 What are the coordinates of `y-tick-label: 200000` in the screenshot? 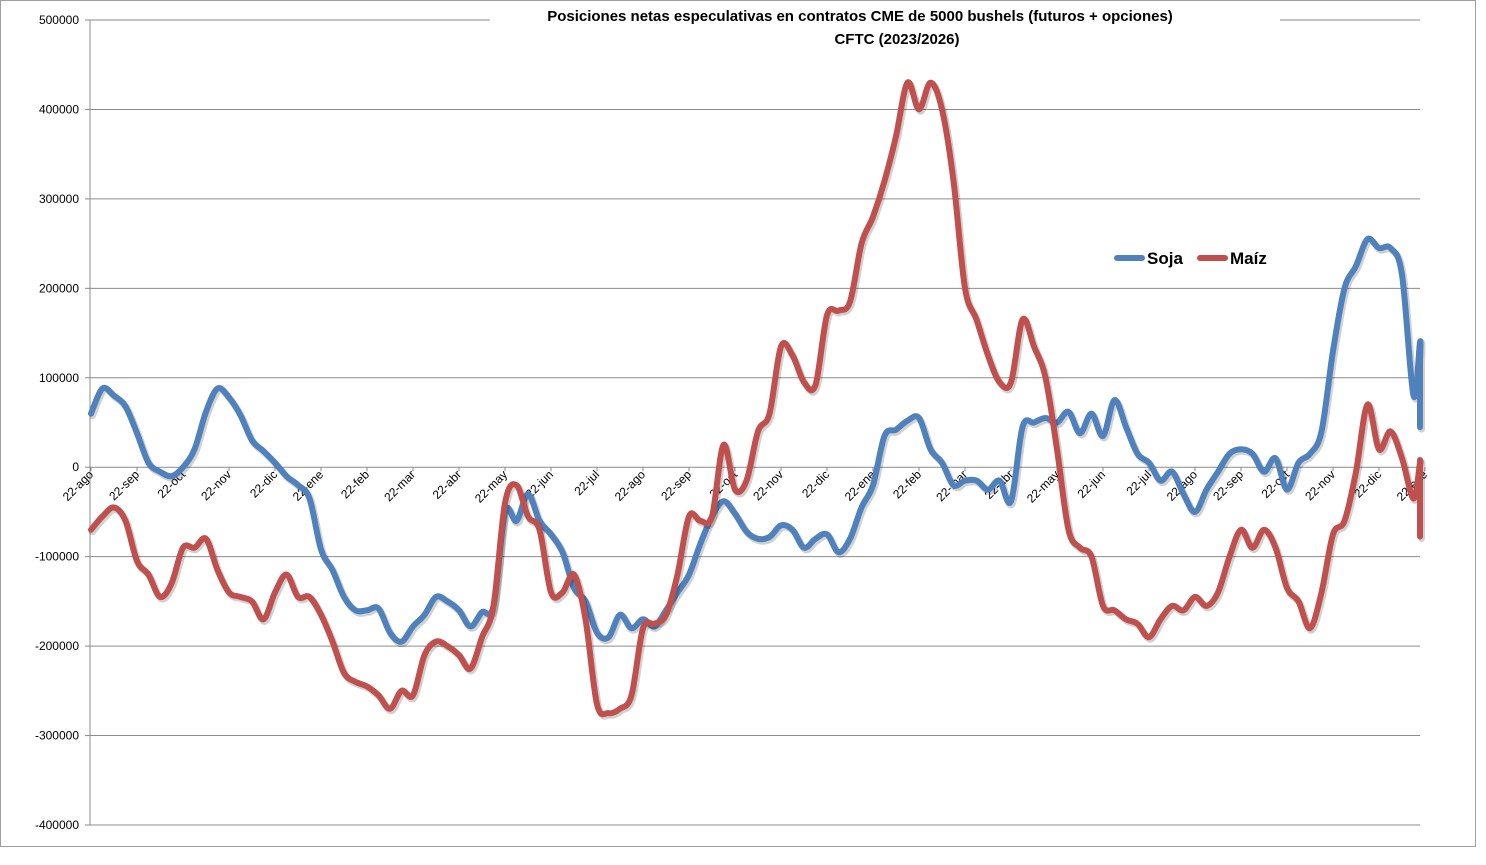 It's located at (59, 288).